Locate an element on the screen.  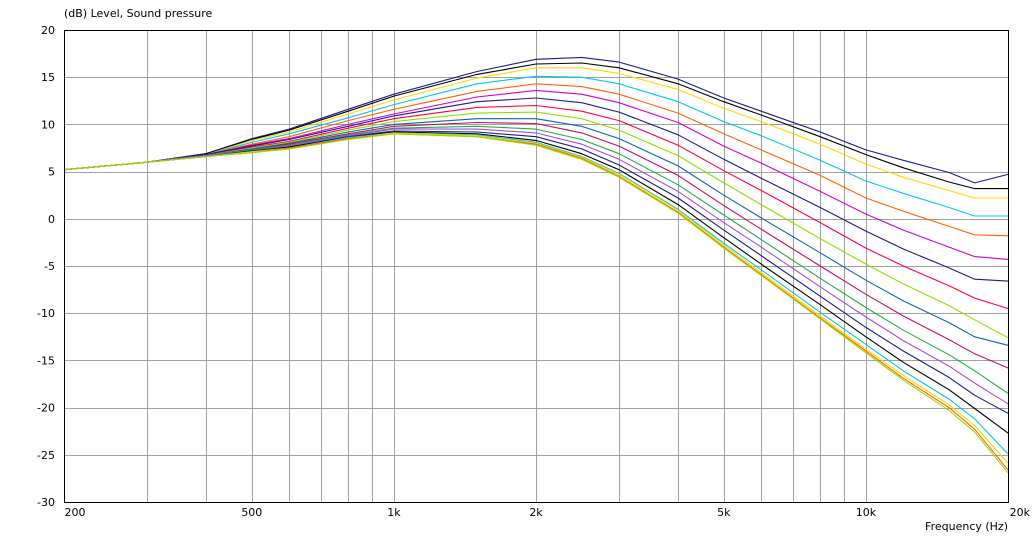
x-tick-label: 20k is located at coordinates (1020, 512).